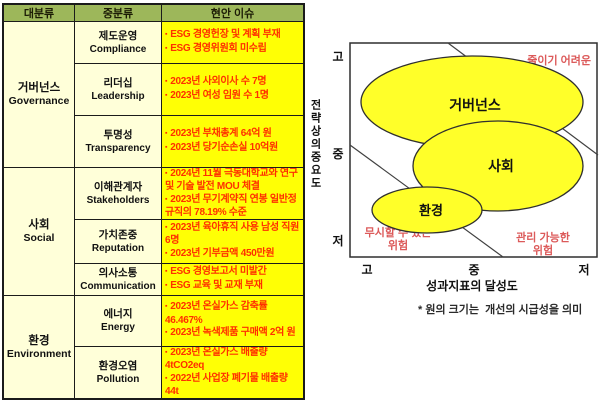  I want to click on issue-text: 2023년 부채총계 64억 원, so click(221, 133).